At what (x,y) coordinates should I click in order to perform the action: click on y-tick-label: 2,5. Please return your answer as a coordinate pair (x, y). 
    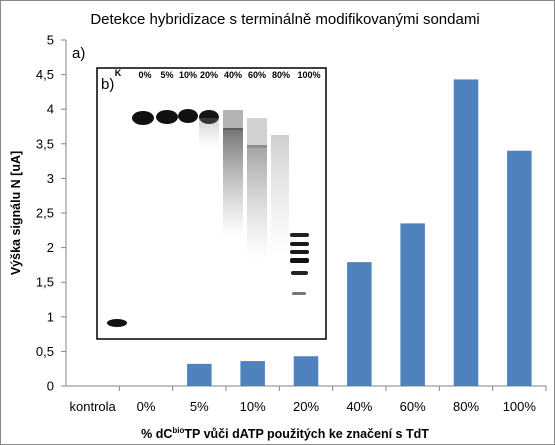
    Looking at the image, I should click on (45, 213).